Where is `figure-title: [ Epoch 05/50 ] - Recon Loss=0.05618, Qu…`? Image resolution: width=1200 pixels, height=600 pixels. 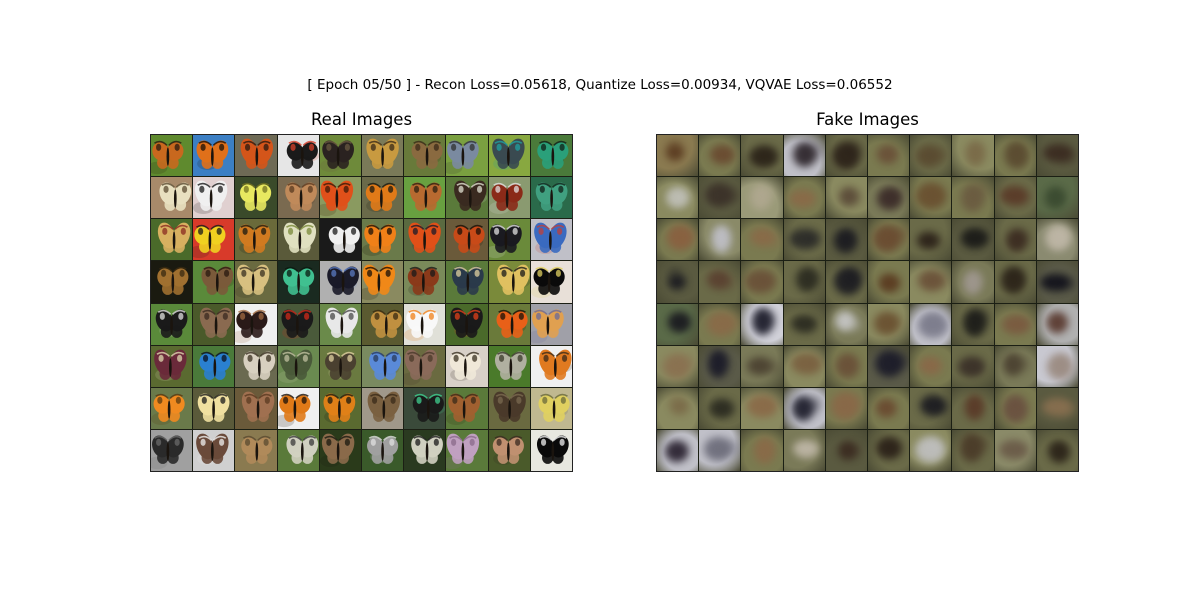
figure-title: [ Epoch 05/50 ] - Recon Loss=0.05618, Qu… is located at coordinates (600, 85).